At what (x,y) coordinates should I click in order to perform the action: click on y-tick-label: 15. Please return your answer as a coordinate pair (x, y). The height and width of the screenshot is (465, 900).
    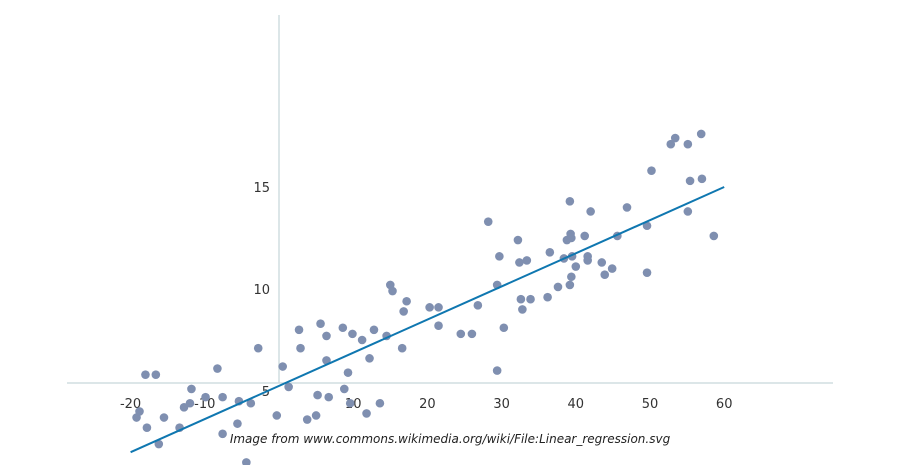
    Looking at the image, I should click on (261, 188).